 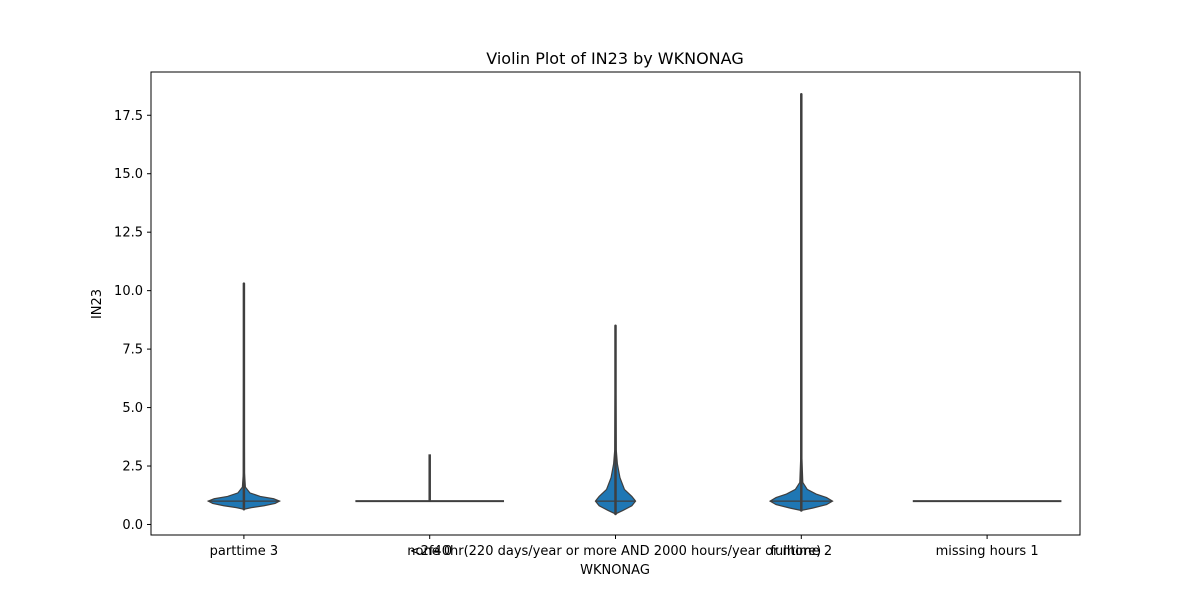 What do you see at coordinates (132, 408) in the screenshot?
I see `y-tick-label: 5.0` at bounding box center [132, 408].